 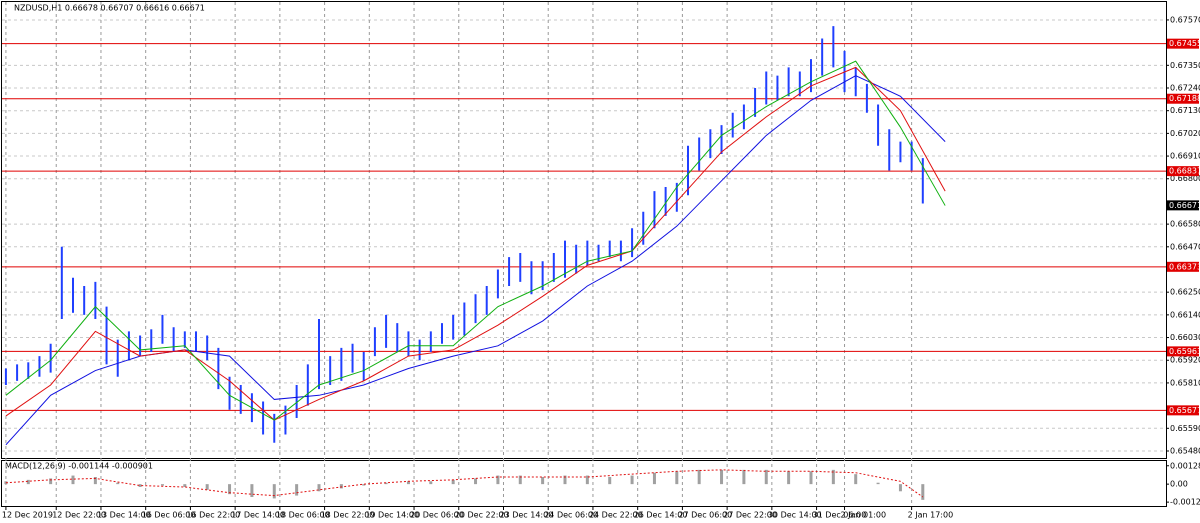 What do you see at coordinates (1185, 292) in the screenshot?
I see `y-tick-label: 0.66250` at bounding box center [1185, 292].